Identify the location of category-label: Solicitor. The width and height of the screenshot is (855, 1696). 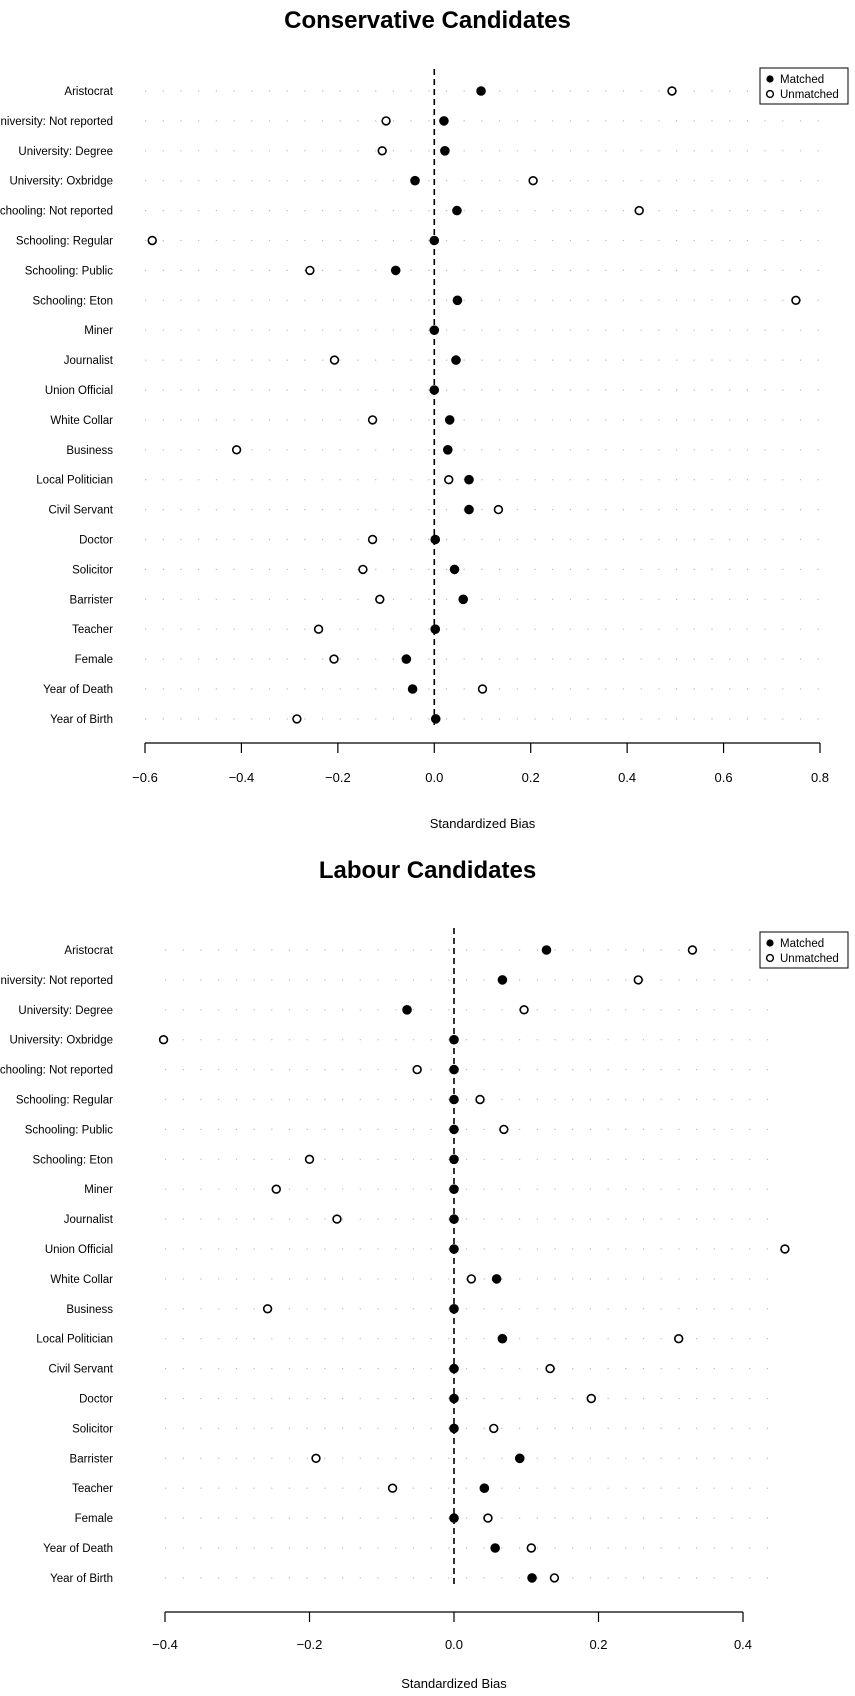
(92, 1429).